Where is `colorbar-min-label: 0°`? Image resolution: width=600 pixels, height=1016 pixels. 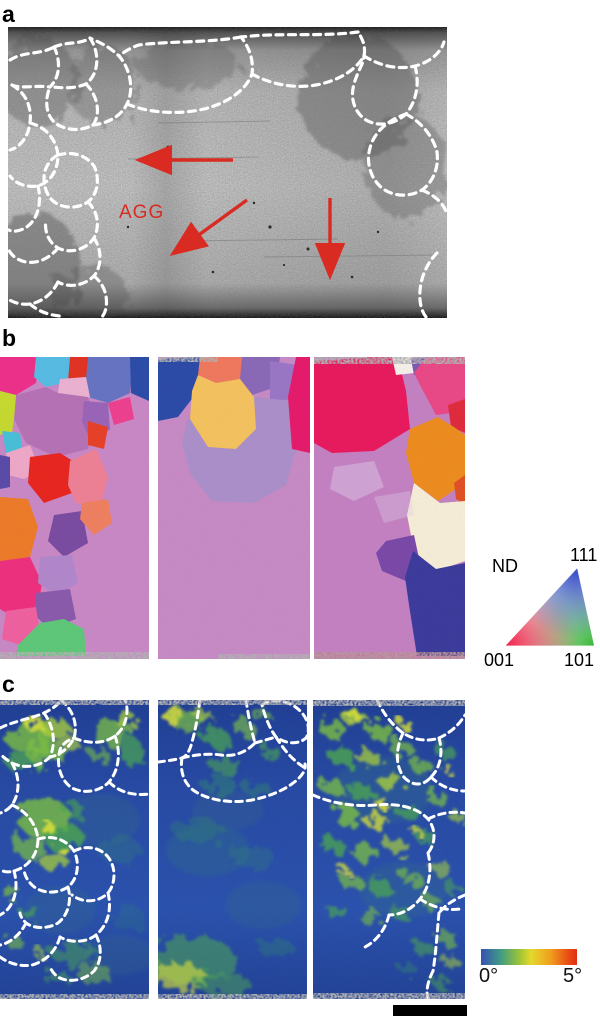
colorbar-min-label: 0° is located at coordinates (489, 976).